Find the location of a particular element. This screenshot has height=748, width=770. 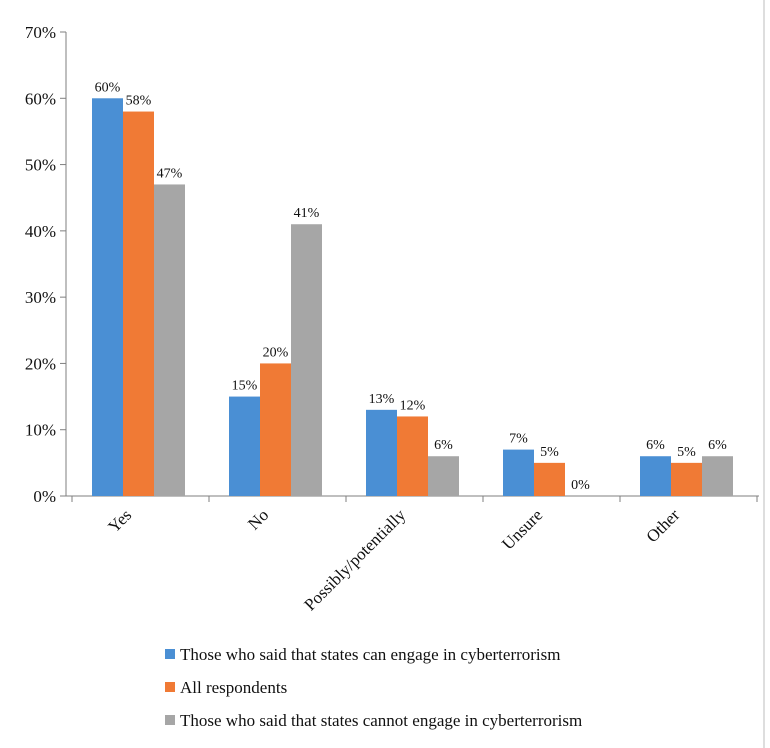

y-tick-label: 10% is located at coordinates (40, 430).